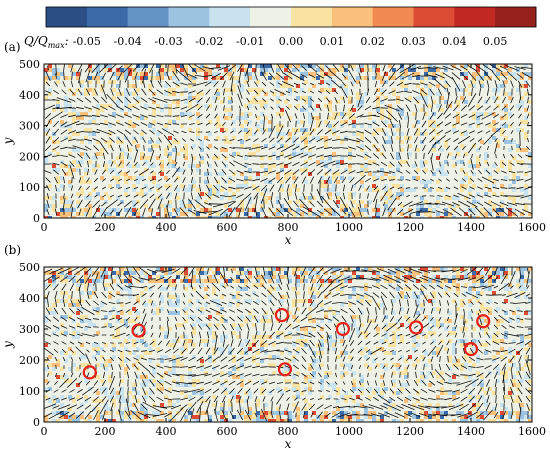 This screenshot has height=454, width=550. Describe the element at coordinates (291, 17) in the screenshot. I see `colorbar-frame` at that location.